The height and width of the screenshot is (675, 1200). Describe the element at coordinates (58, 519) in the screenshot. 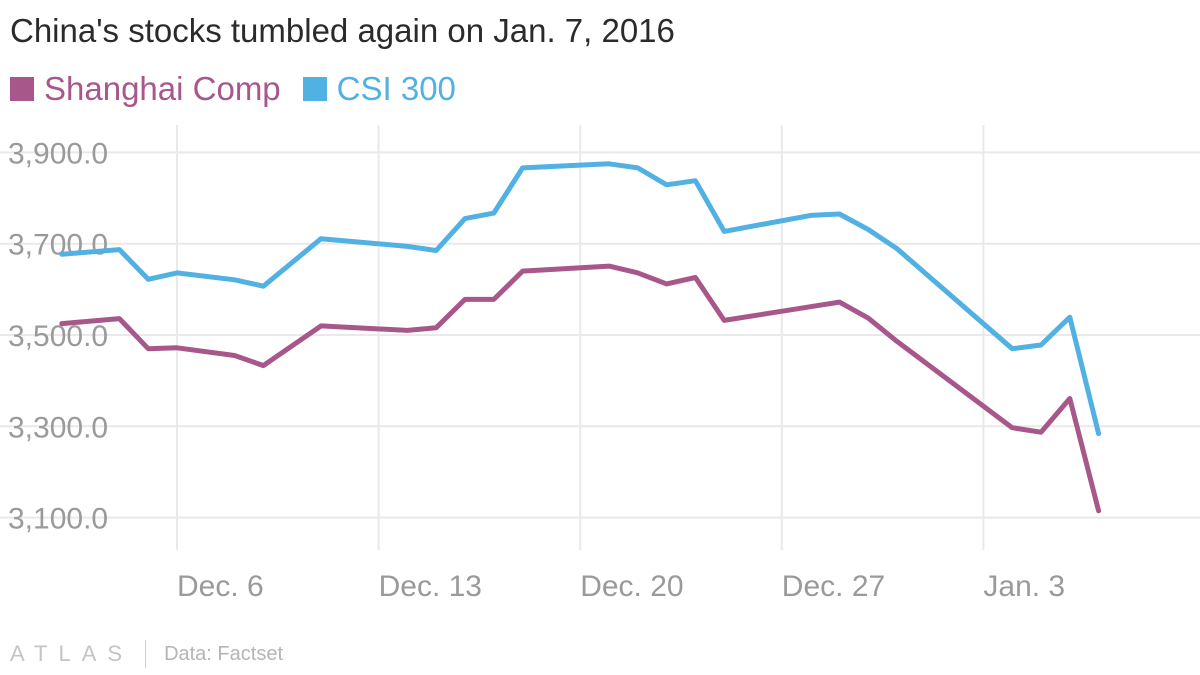

I see `y-tick-label: 3,100.0` at that location.